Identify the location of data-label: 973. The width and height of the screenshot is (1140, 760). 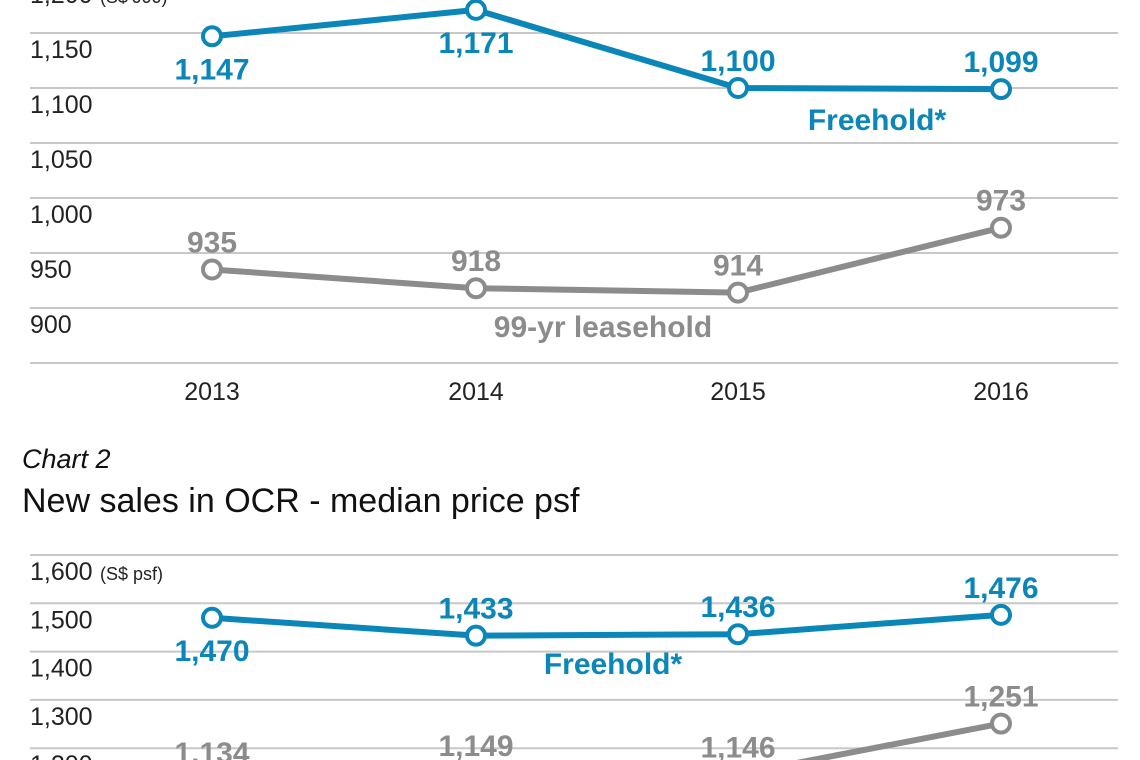
(1001, 201).